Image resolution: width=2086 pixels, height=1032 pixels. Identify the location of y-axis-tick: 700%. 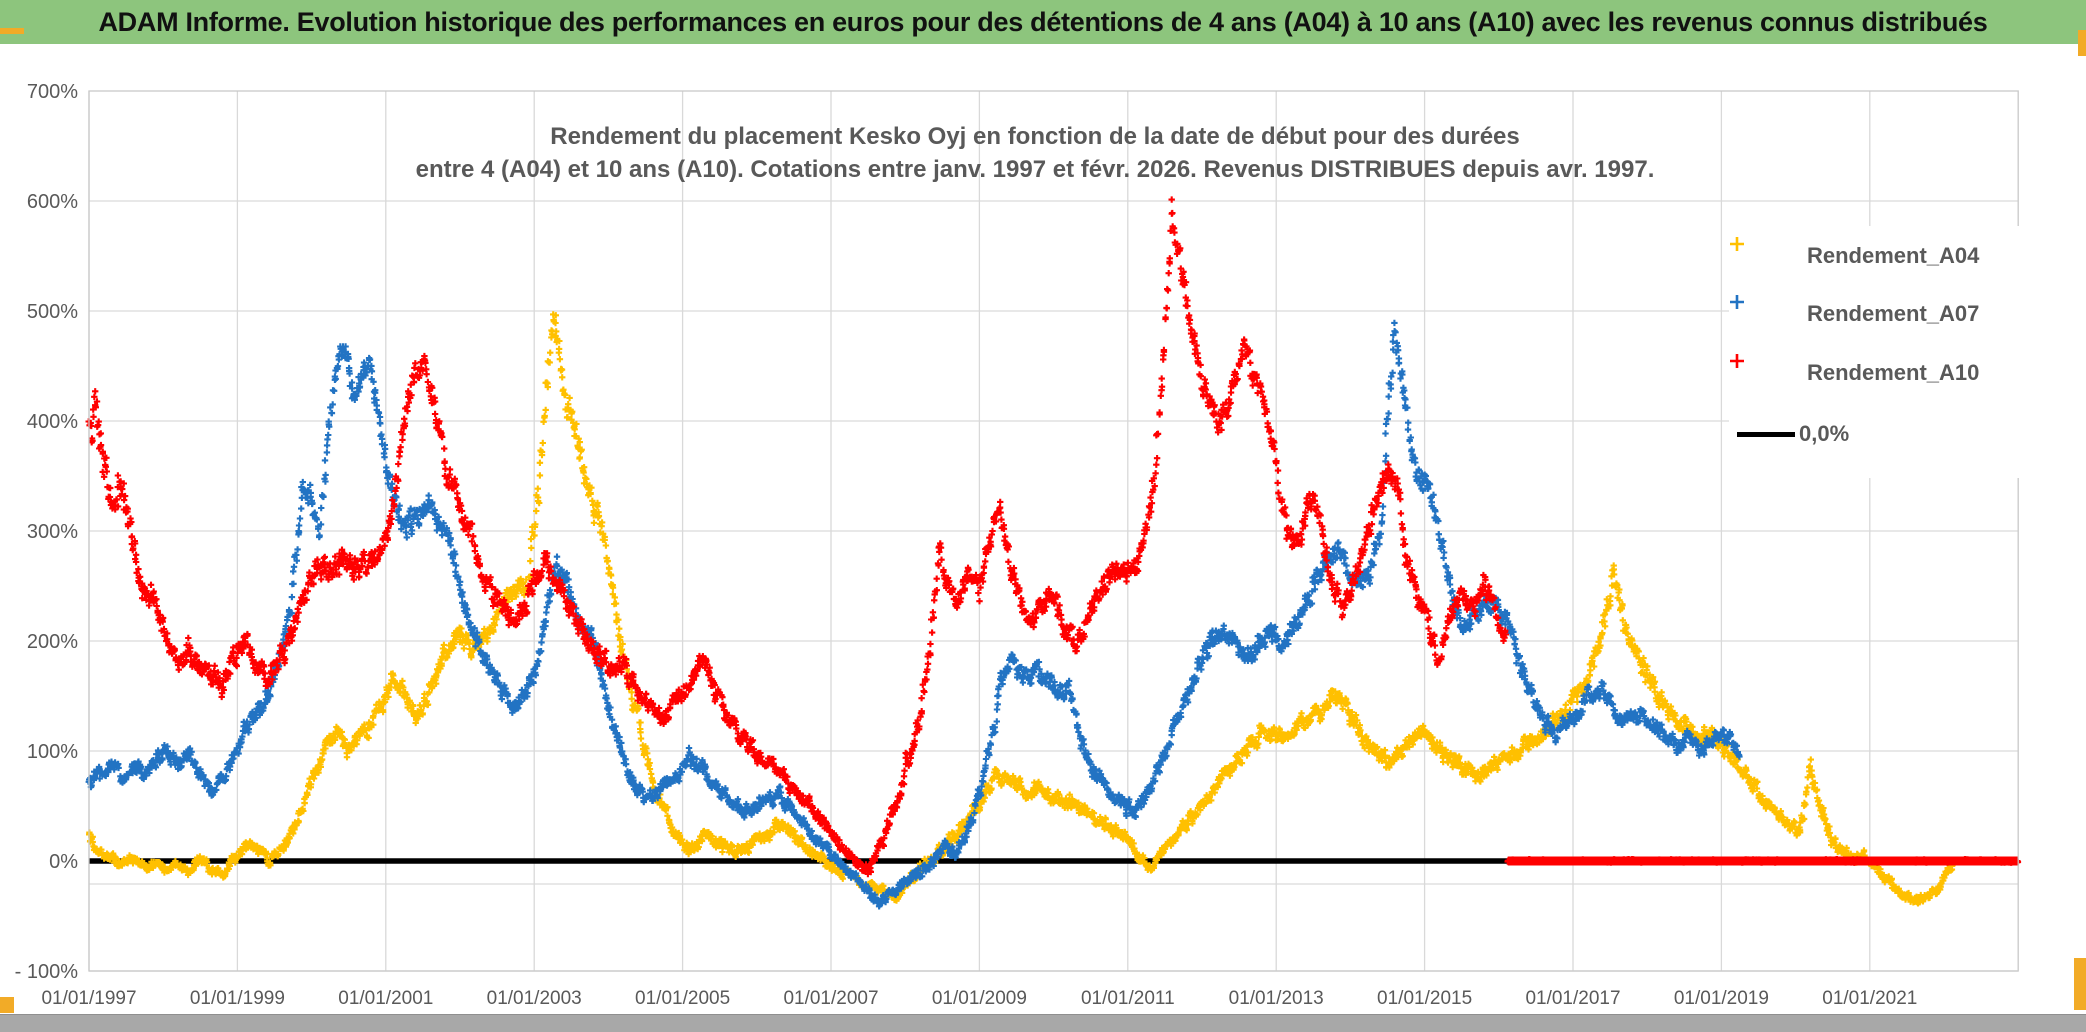
(52, 92).